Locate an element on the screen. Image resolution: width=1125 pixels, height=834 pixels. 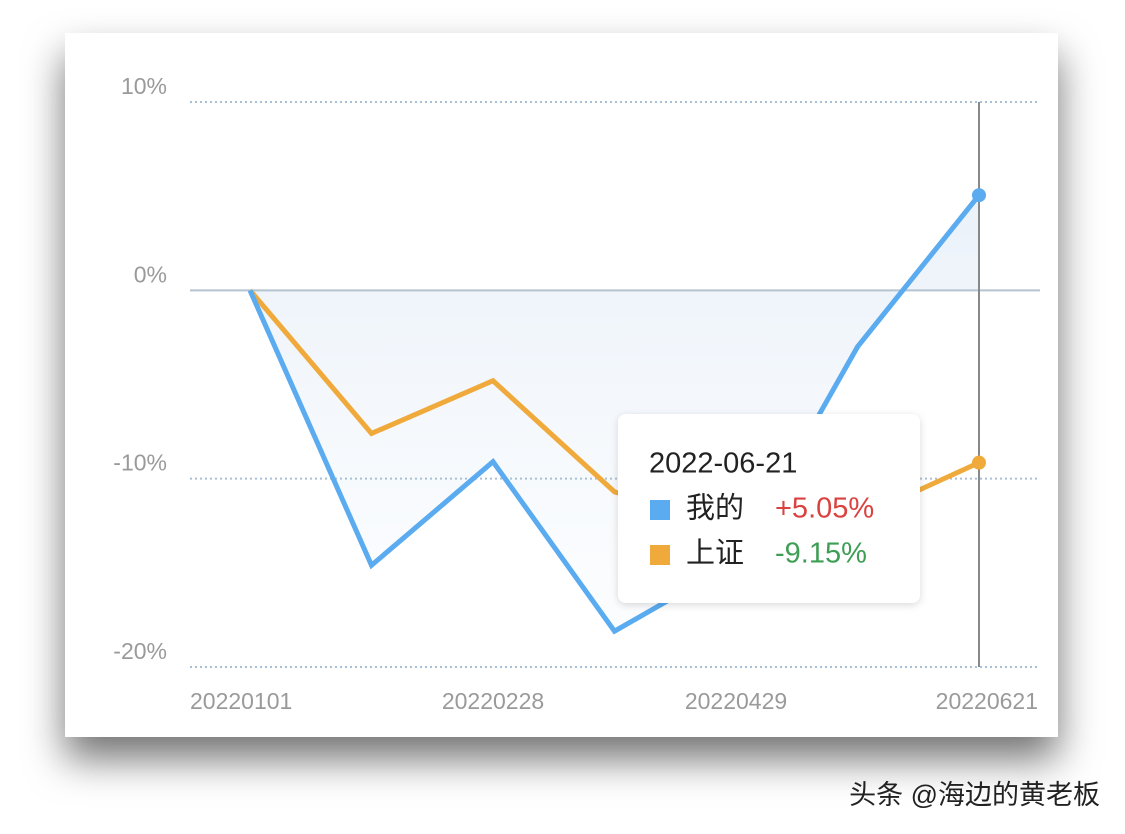
y-tick-label: -20% is located at coordinates (140, 651).